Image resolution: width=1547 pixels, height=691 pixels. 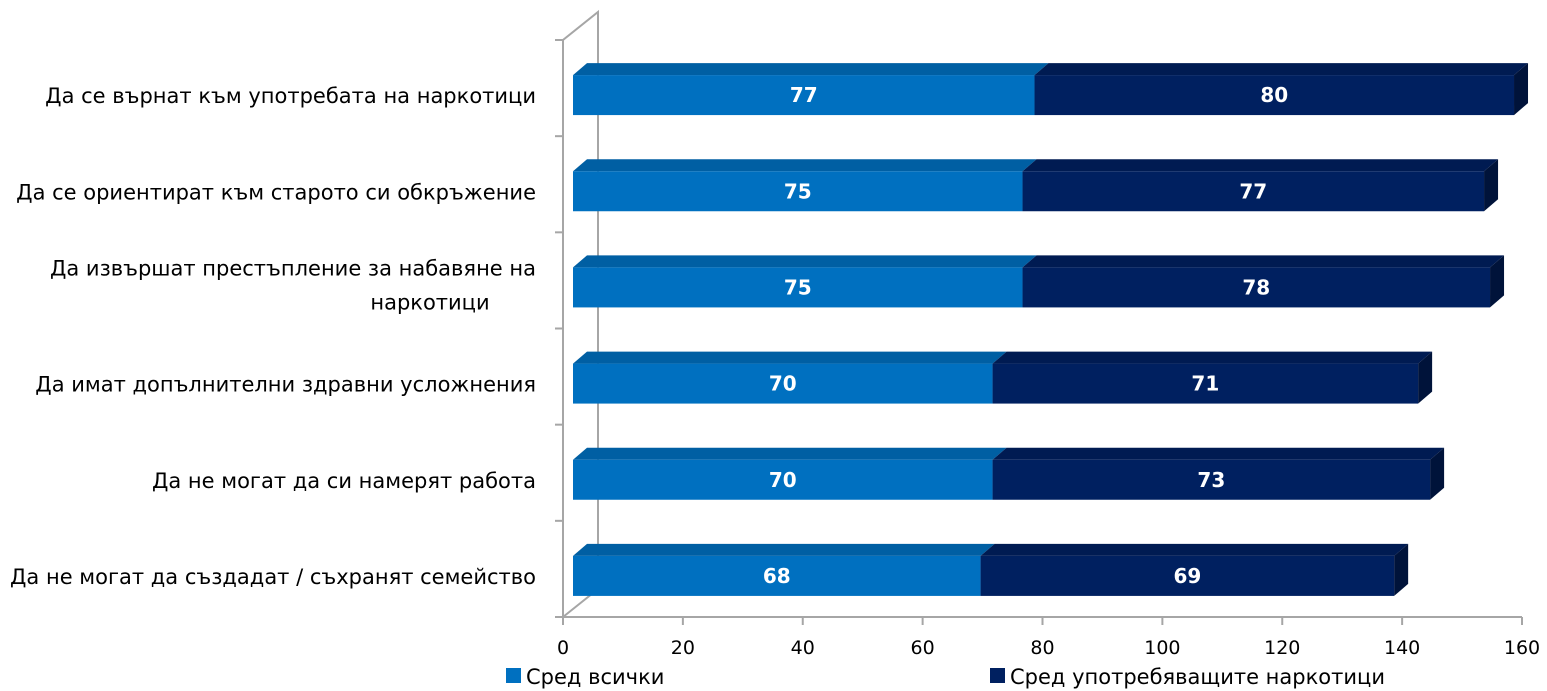 I want to click on bar-data-label: 78, so click(x=1256, y=287).